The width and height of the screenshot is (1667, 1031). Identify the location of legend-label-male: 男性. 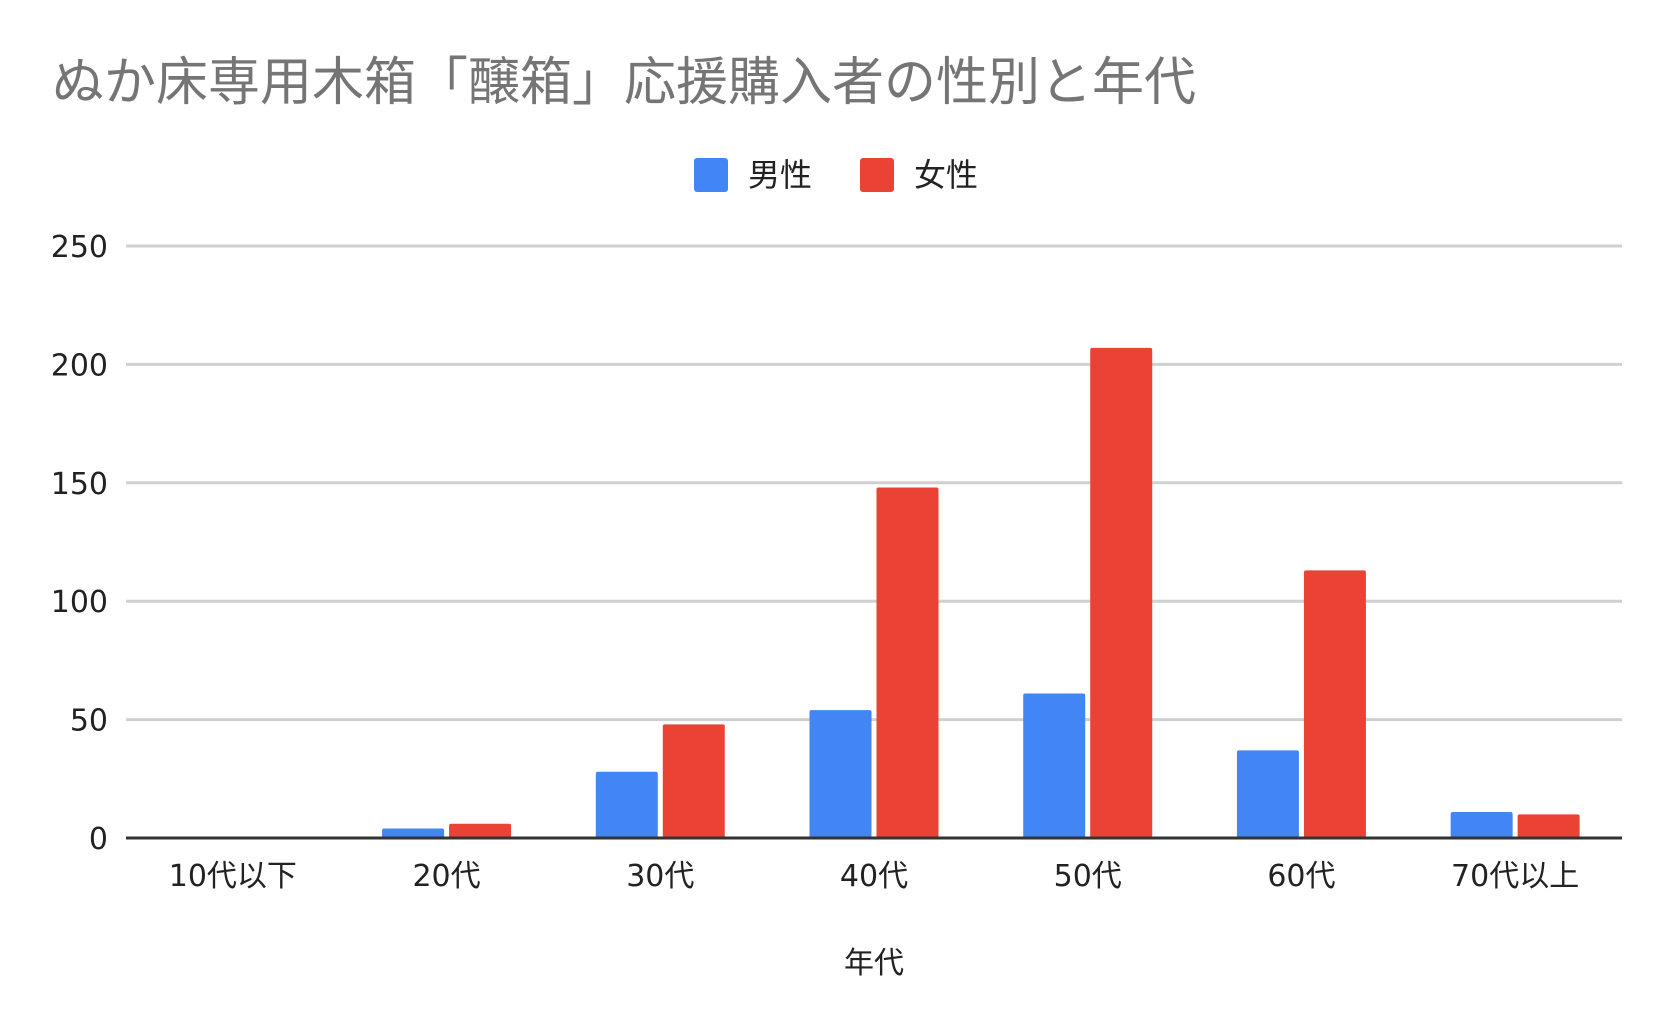
(780, 175).